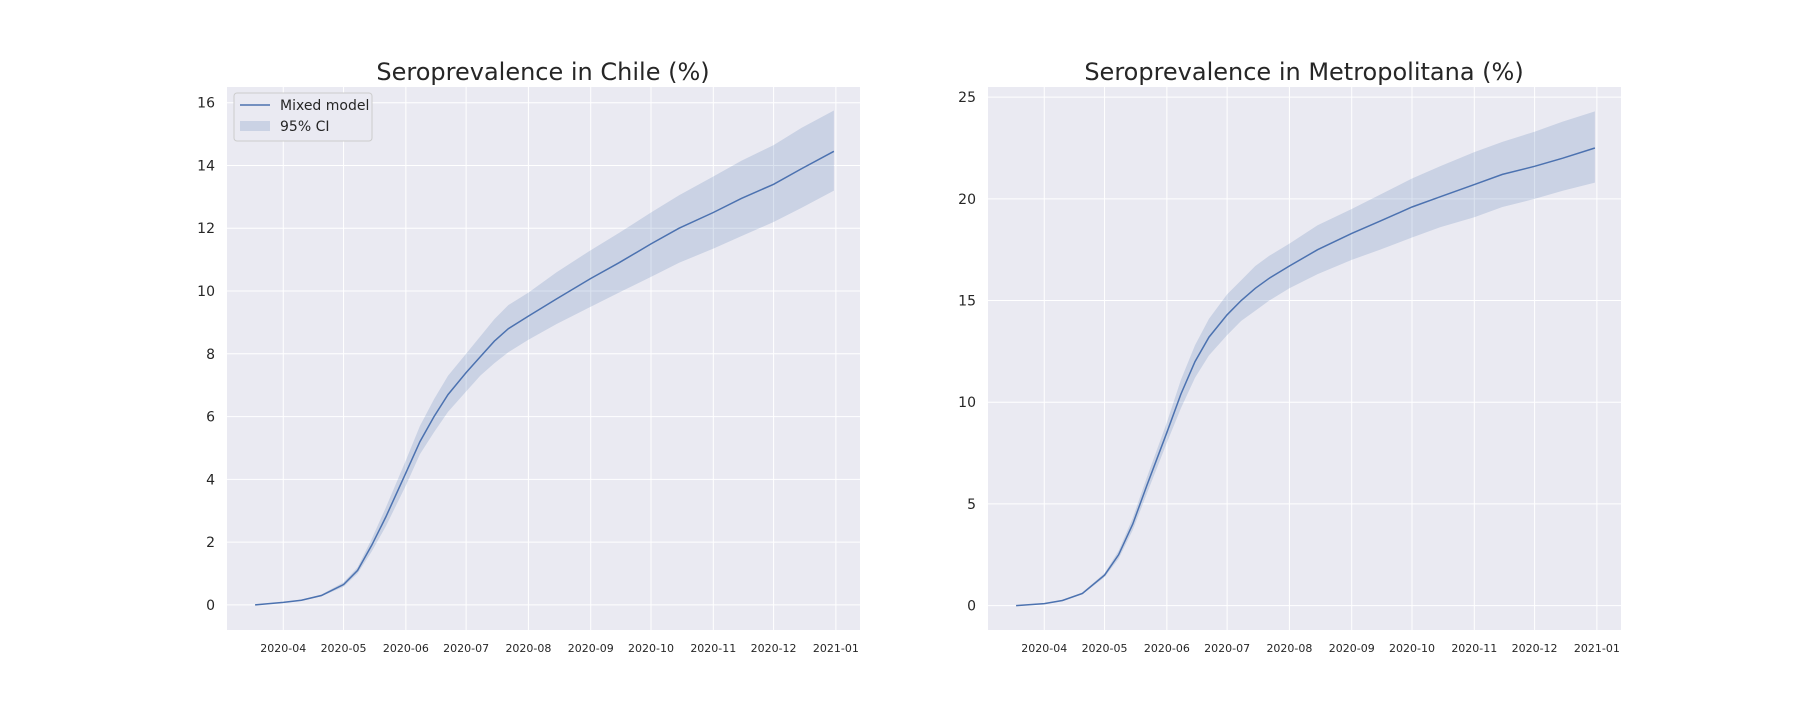 The height and width of the screenshot is (720, 1800). What do you see at coordinates (206, 229) in the screenshot?
I see `y-tick-label: 12` at bounding box center [206, 229].